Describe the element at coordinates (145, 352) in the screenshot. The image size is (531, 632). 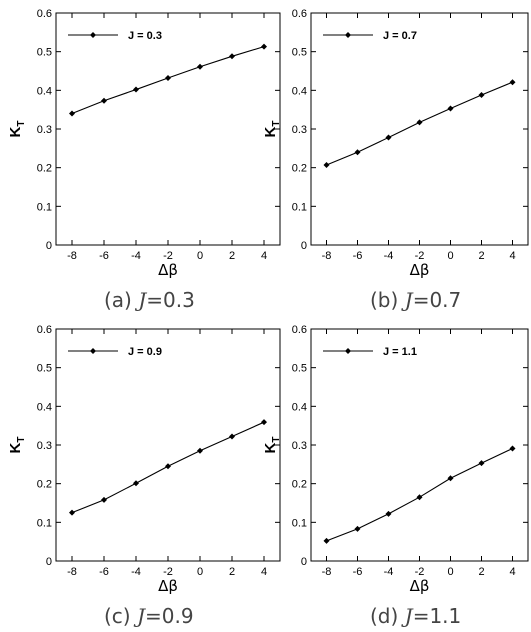
I see `legend-label: J = 0.9` at that location.